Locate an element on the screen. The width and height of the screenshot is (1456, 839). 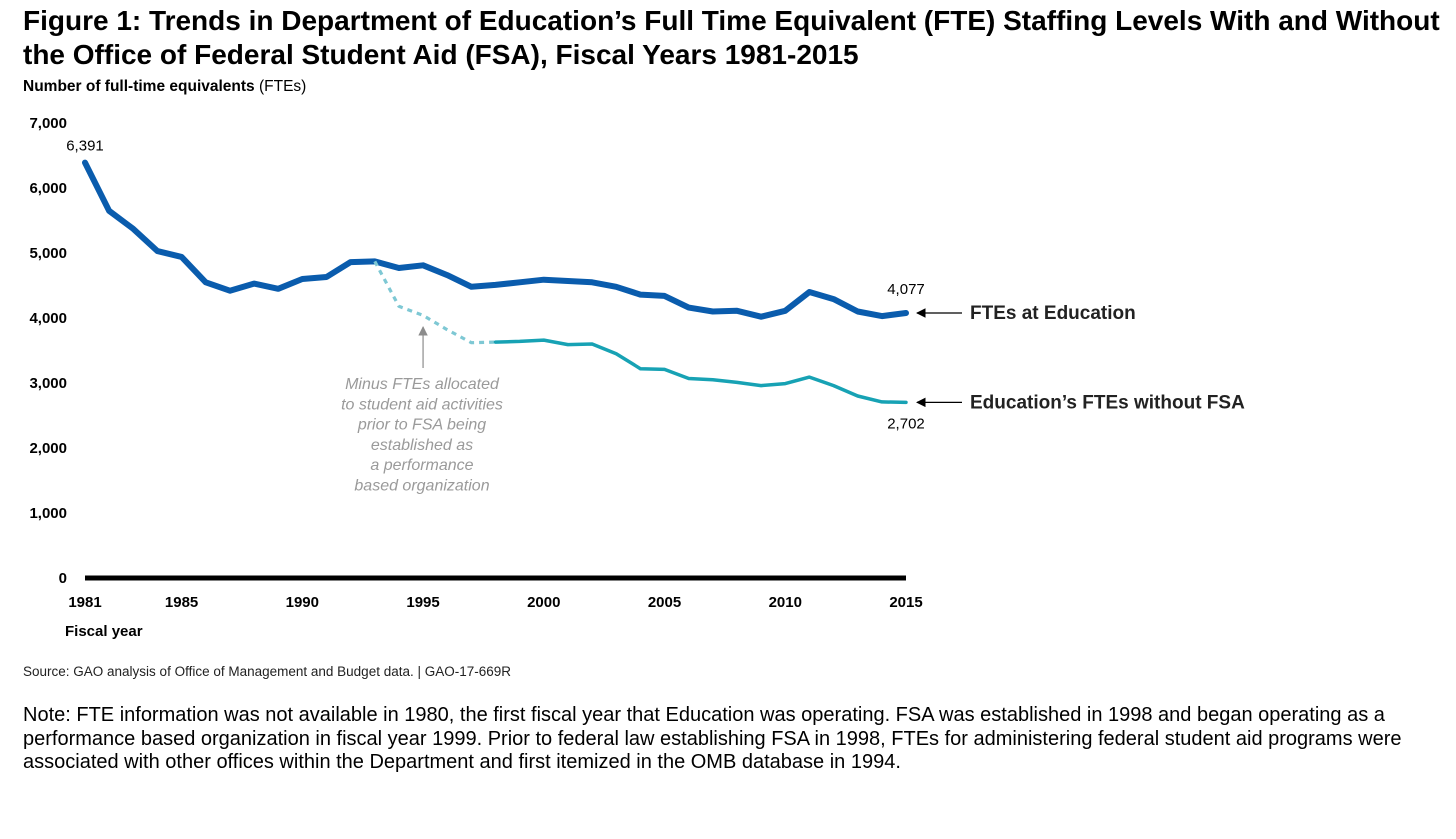
x-tick-label: 2005 is located at coordinates (664, 602).